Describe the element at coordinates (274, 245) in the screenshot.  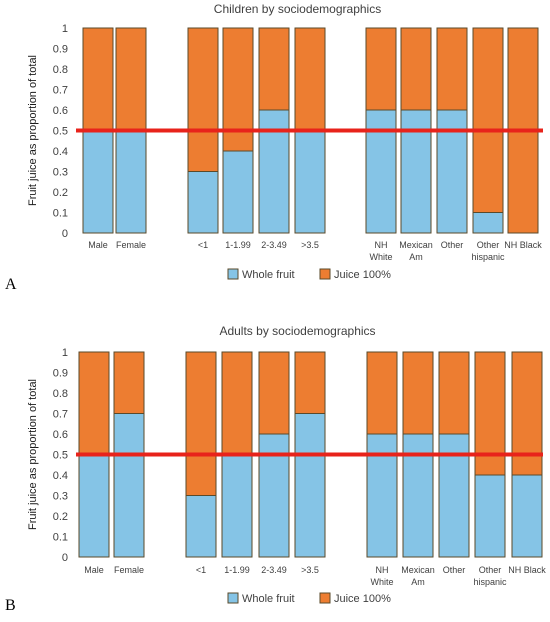
I see `x-category-label: 2-3.49` at that location.